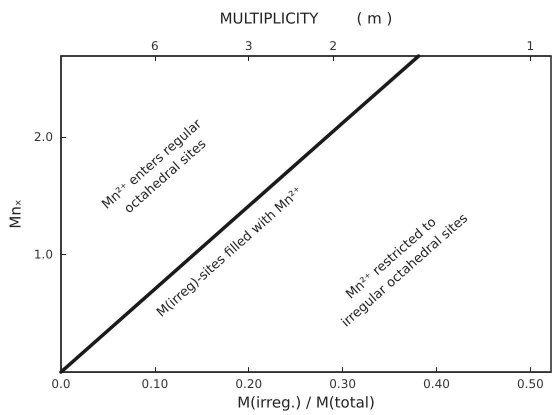 This screenshot has width=552, height=415. What do you see at coordinates (248, 46) in the screenshot?
I see `text: 3` at bounding box center [248, 46].